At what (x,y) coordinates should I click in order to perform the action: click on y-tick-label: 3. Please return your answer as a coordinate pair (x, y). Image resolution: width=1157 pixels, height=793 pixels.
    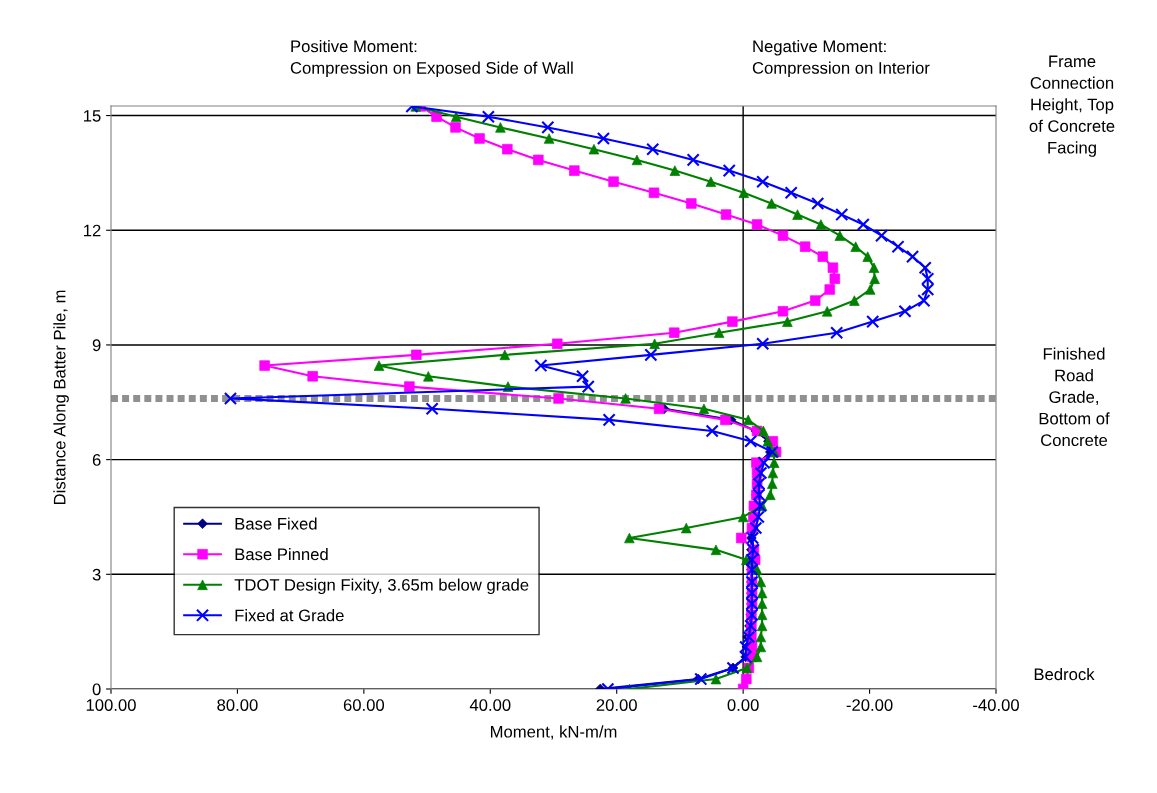
    Looking at the image, I should click on (96, 574).